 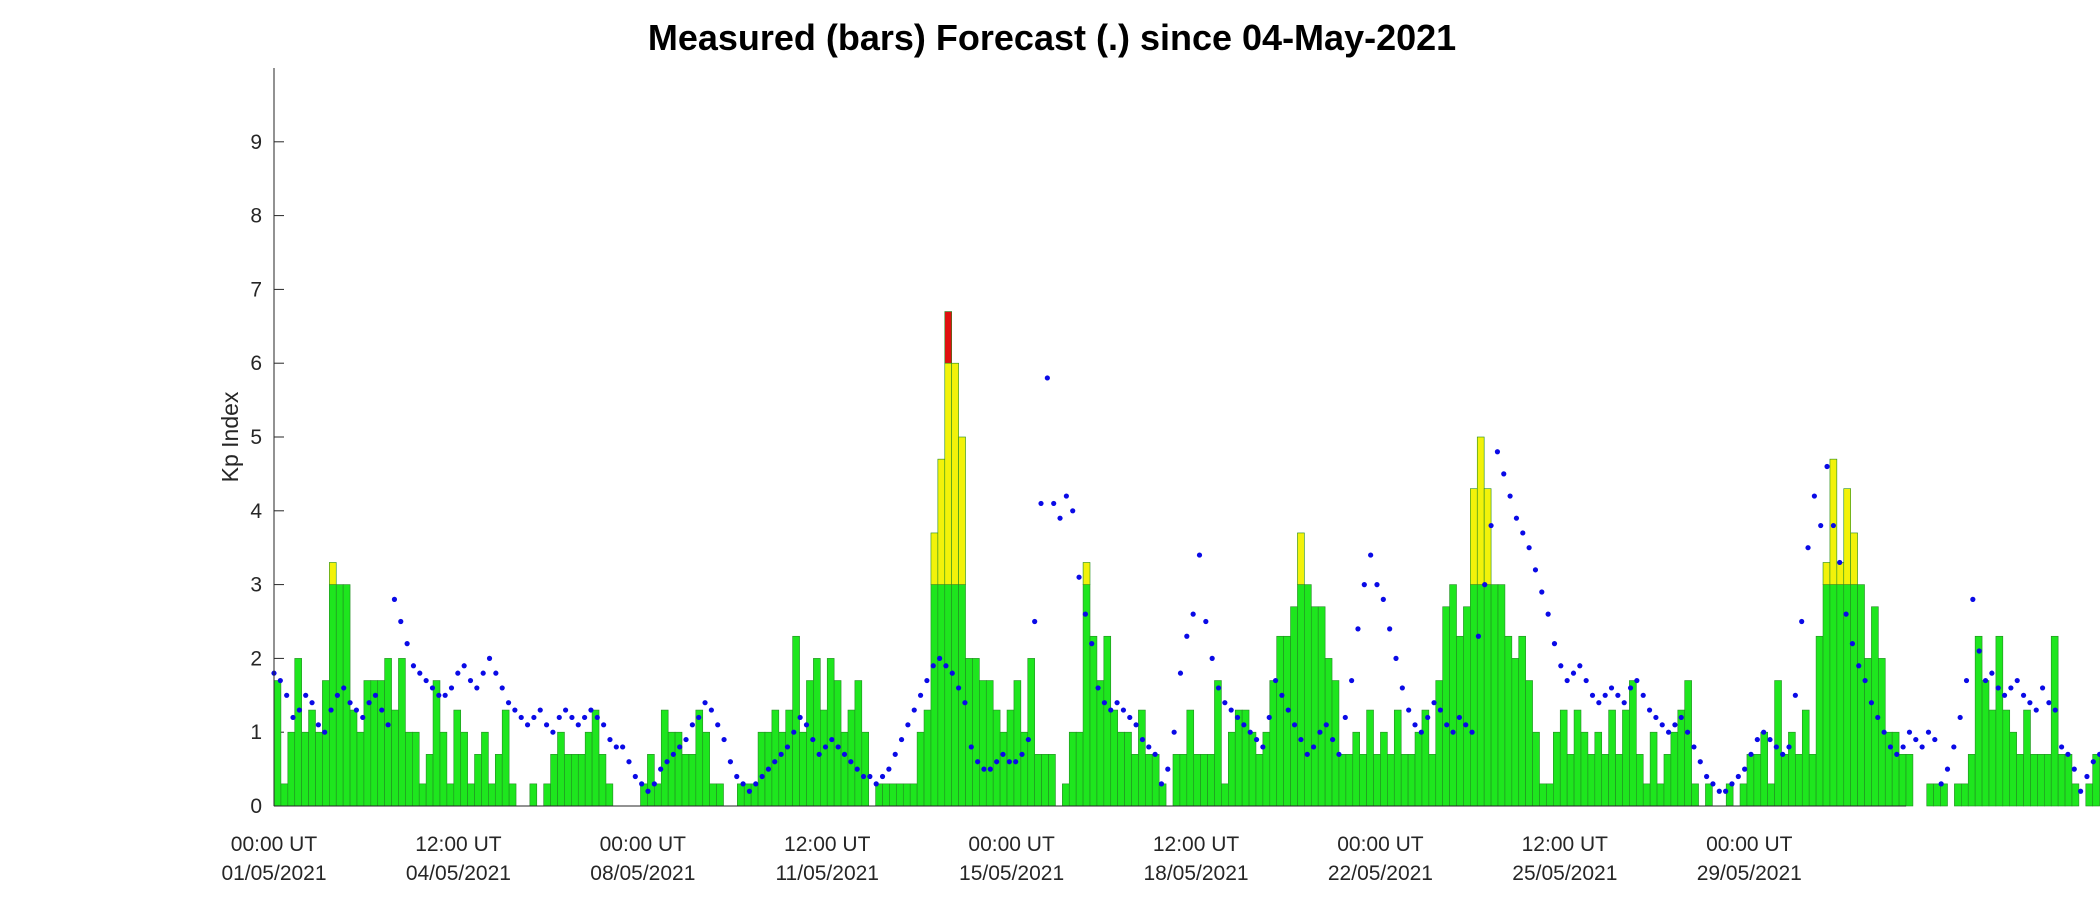 What do you see at coordinates (256, 289) in the screenshot?
I see `y-tick-label: 7` at bounding box center [256, 289].